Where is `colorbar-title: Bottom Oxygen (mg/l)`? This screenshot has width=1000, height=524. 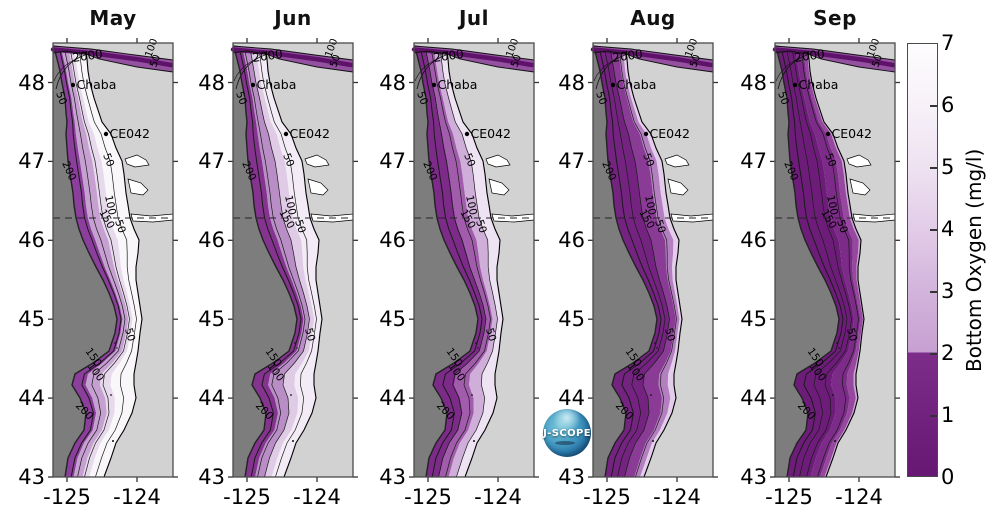
colorbar-title: Bottom Oxygen (mg/l) is located at coordinates (974, 260).